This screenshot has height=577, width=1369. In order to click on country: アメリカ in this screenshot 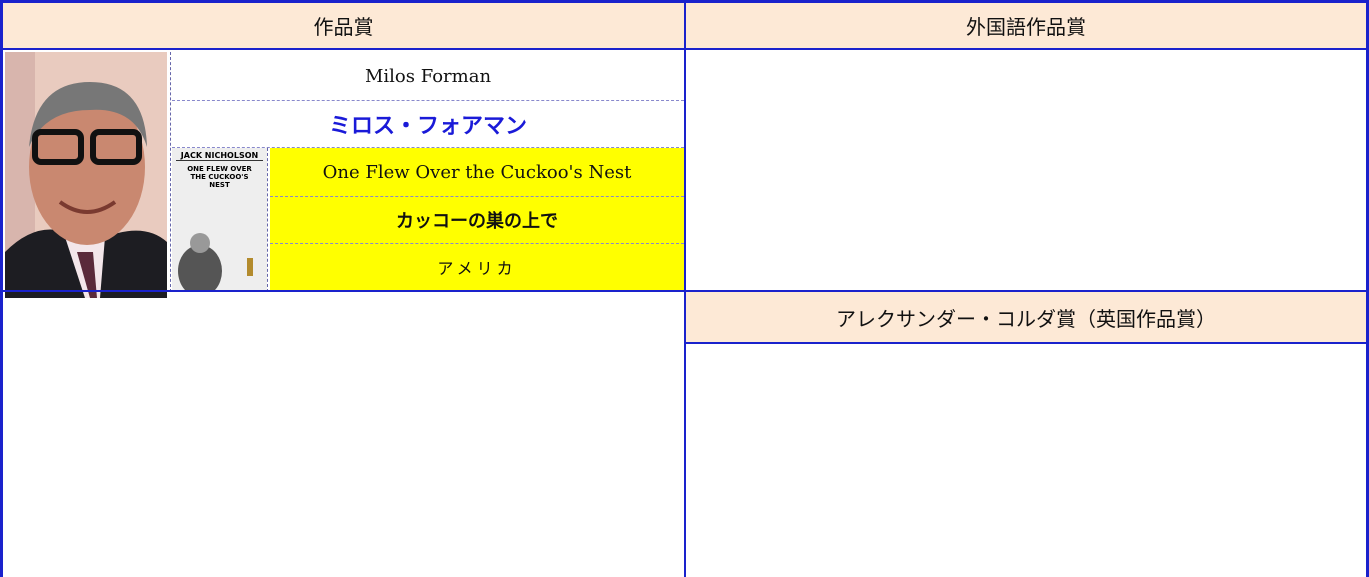, I will do `click(477, 268)`.